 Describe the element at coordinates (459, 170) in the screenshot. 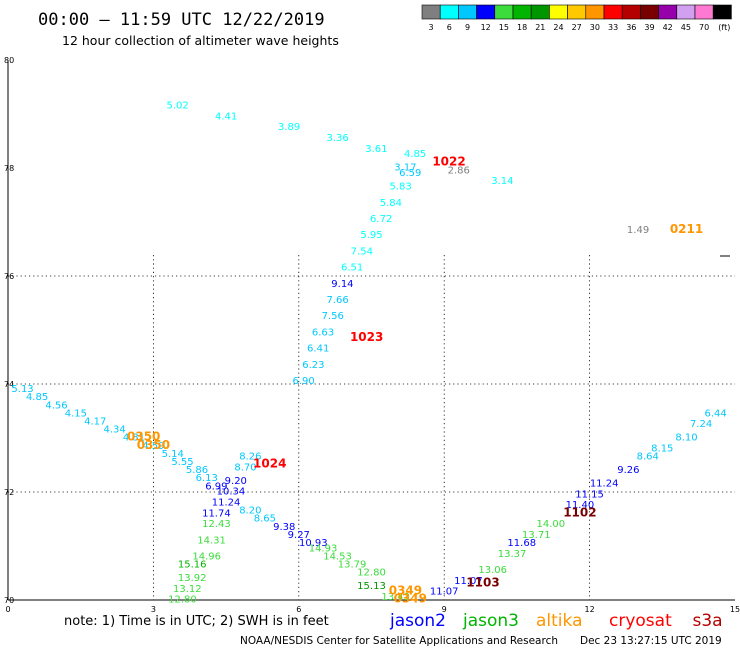

I see `wave-height-label: 2.86` at that location.